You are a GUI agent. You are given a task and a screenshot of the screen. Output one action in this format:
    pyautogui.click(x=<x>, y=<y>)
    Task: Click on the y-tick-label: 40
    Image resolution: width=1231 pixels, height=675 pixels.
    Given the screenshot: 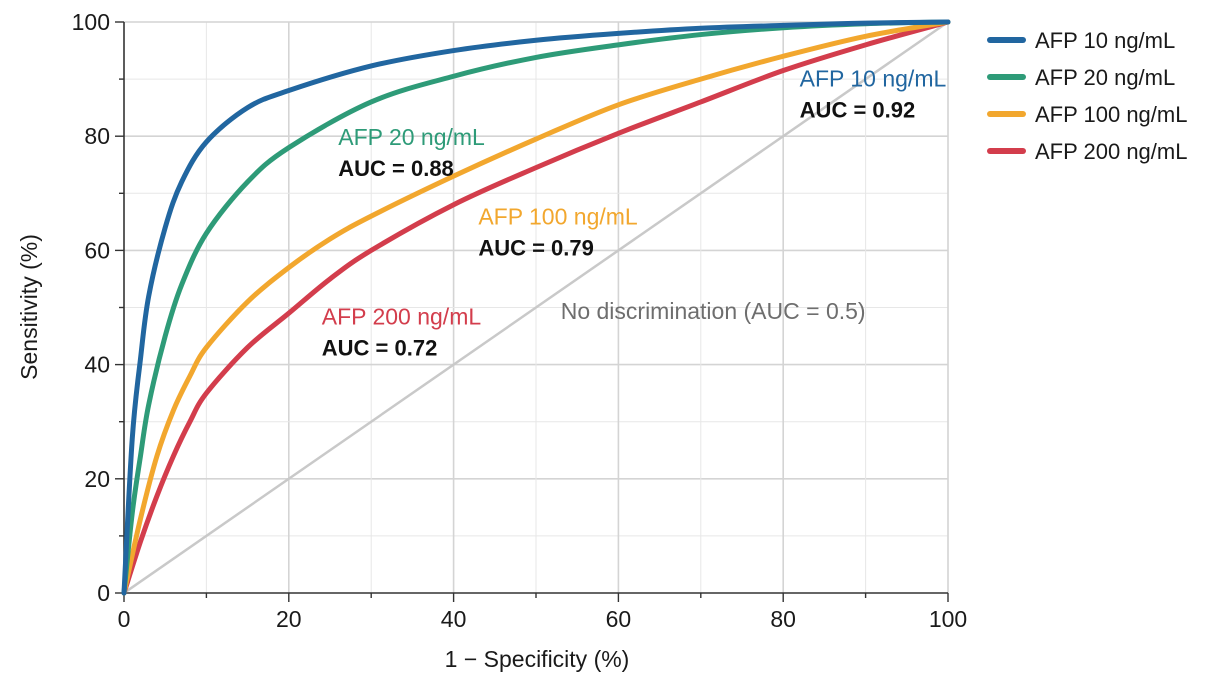 What is the action you would take?
    pyautogui.click(x=97, y=365)
    